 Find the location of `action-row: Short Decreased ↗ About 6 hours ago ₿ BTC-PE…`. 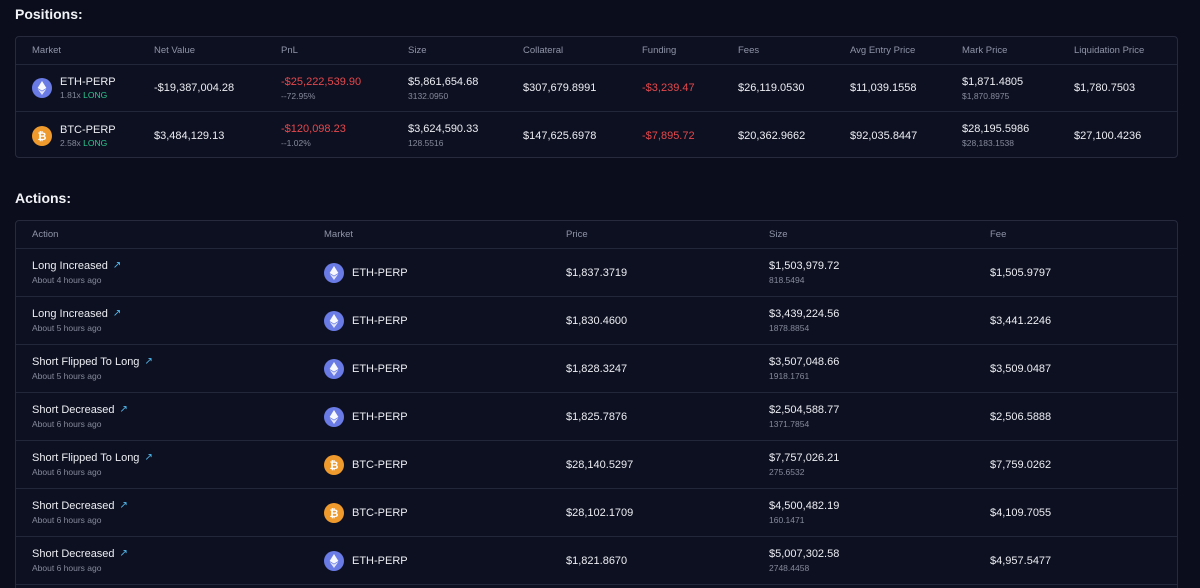

action-row: Short Decreased ↗ About 6 hours ago ₿ BTC-PE… is located at coordinates (596, 513).